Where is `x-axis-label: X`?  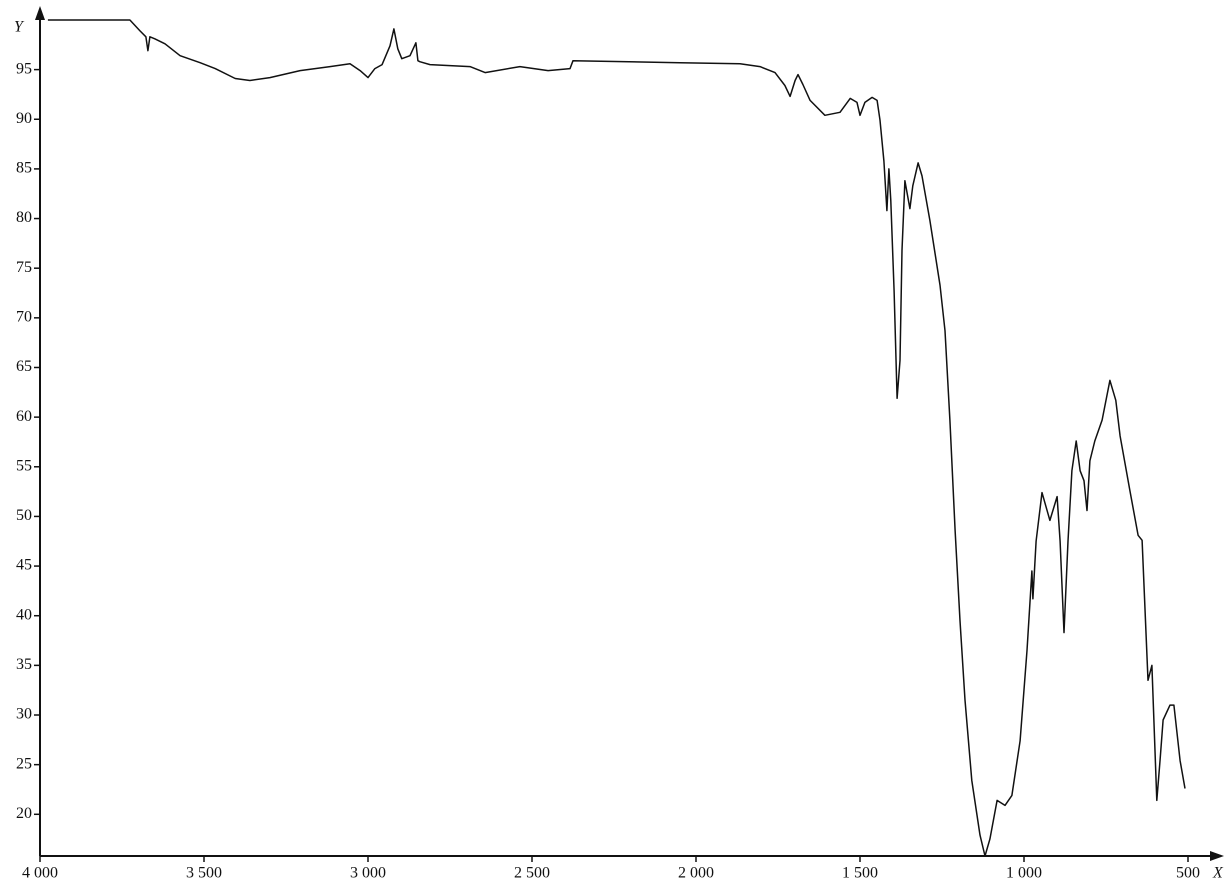
x-axis-label: X is located at coordinates (1218, 873).